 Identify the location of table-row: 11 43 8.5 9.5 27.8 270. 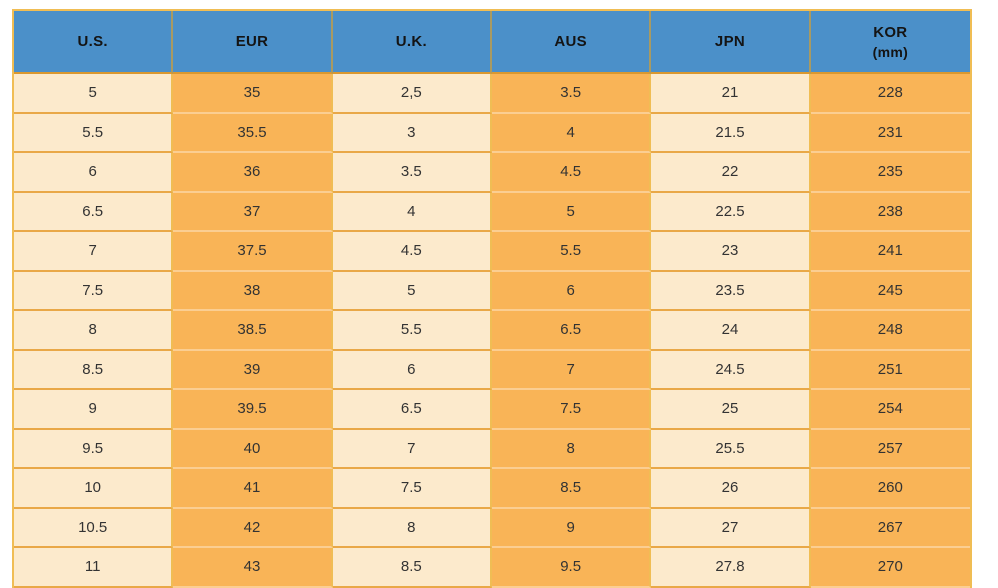
(492, 568).